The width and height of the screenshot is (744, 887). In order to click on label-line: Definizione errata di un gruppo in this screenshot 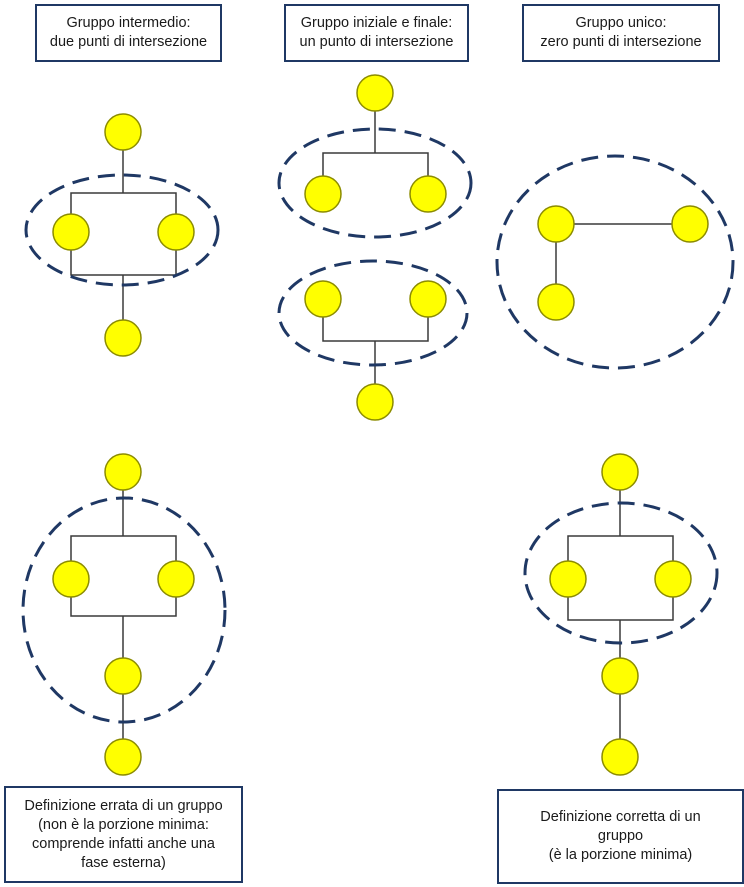, I will do `click(123, 805)`.